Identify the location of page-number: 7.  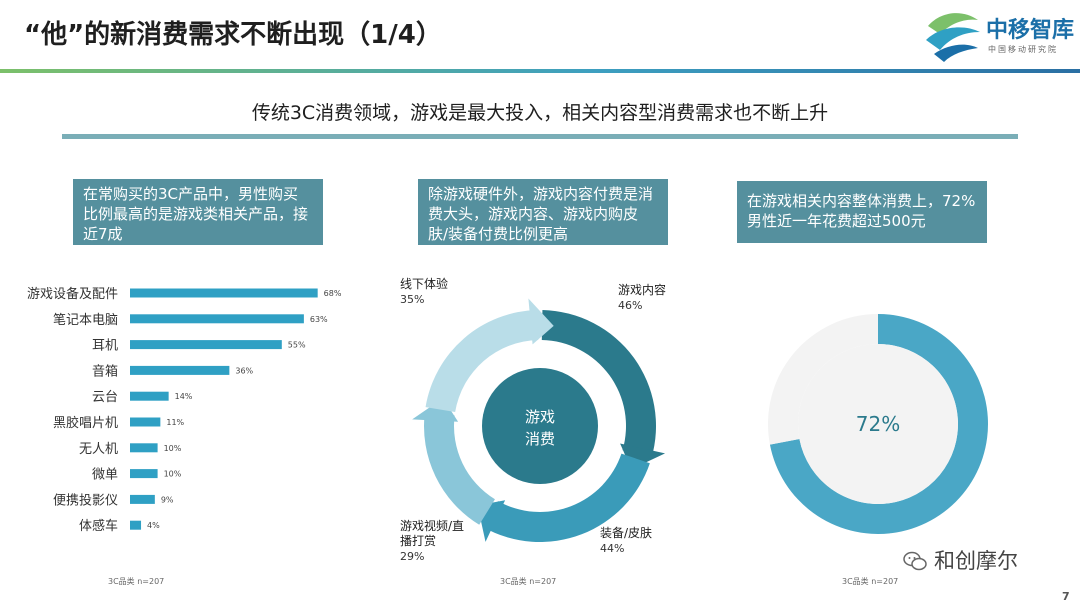
(1066, 596).